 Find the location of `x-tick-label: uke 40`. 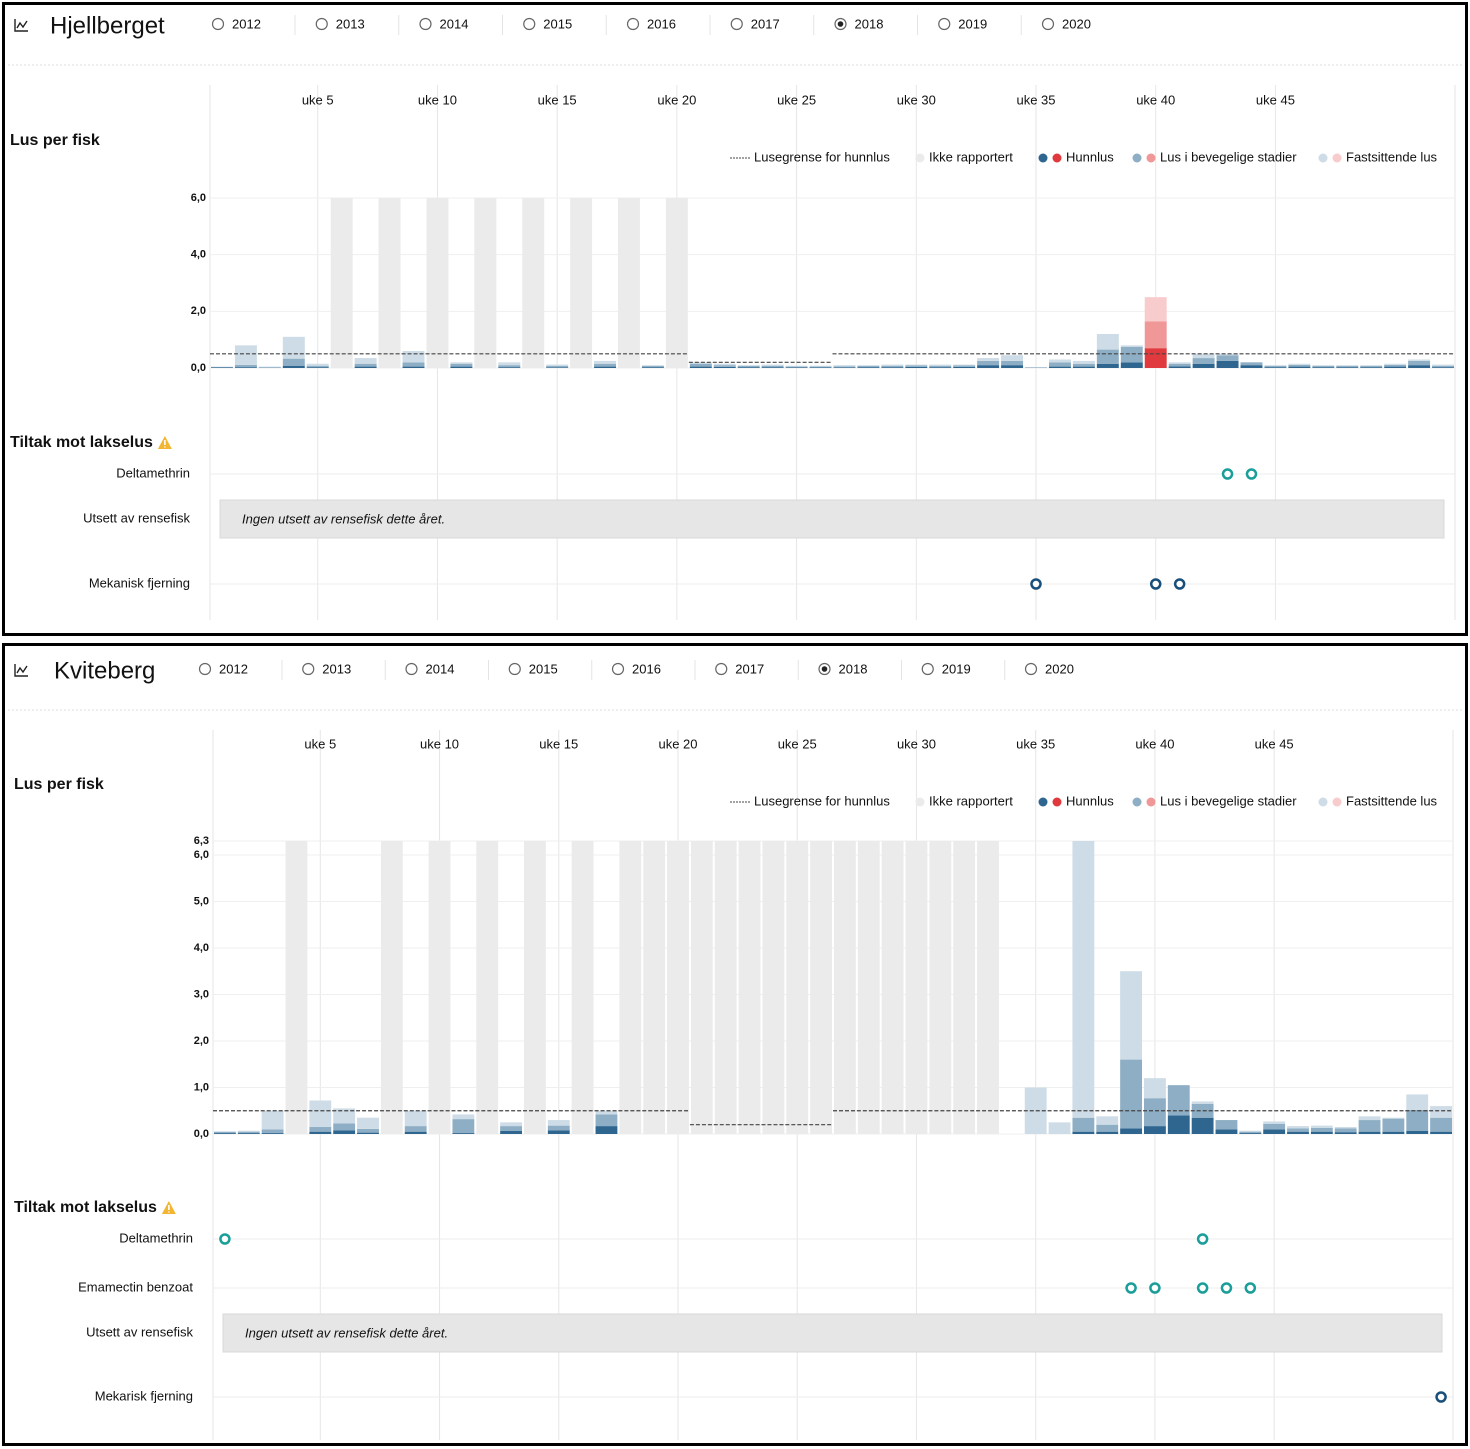

x-tick-label: uke 40 is located at coordinates (1154, 743).